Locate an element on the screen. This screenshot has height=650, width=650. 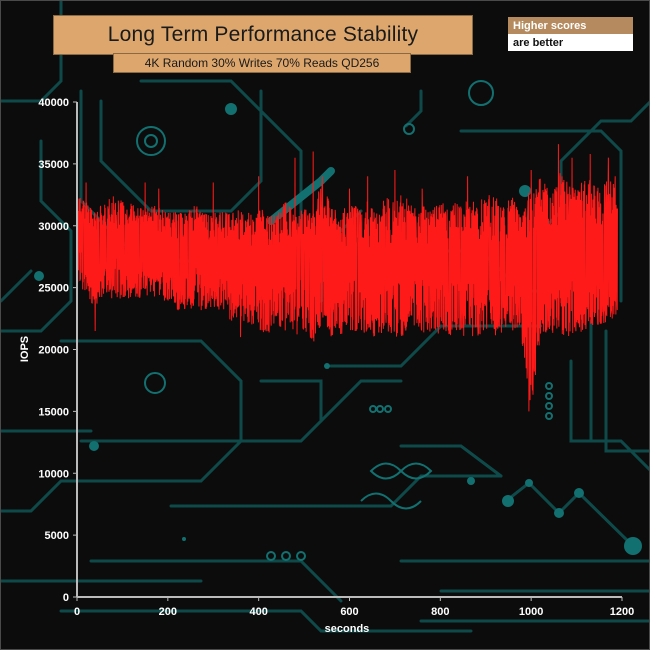
chart-subtitle: 4K Random 30% Writes 70% Reads QD256 is located at coordinates (262, 63).